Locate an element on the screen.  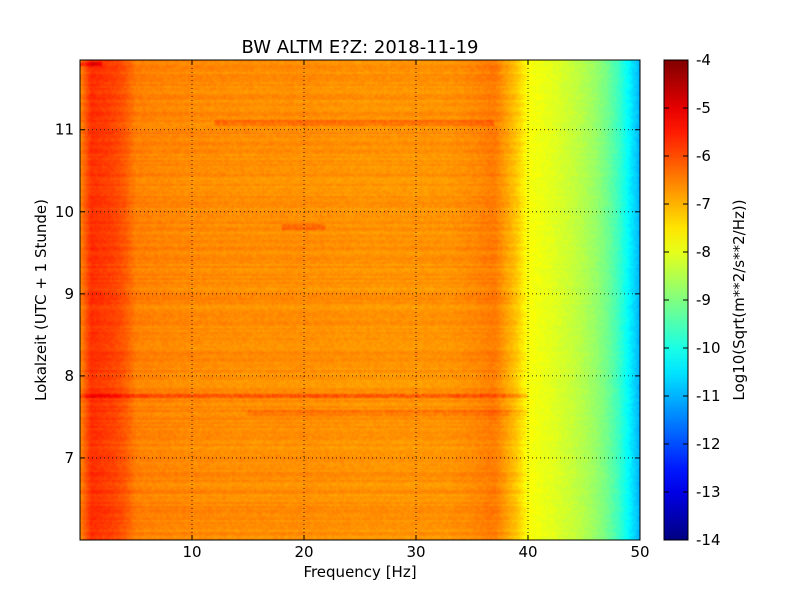
x-tick-label: 50 is located at coordinates (639, 552).